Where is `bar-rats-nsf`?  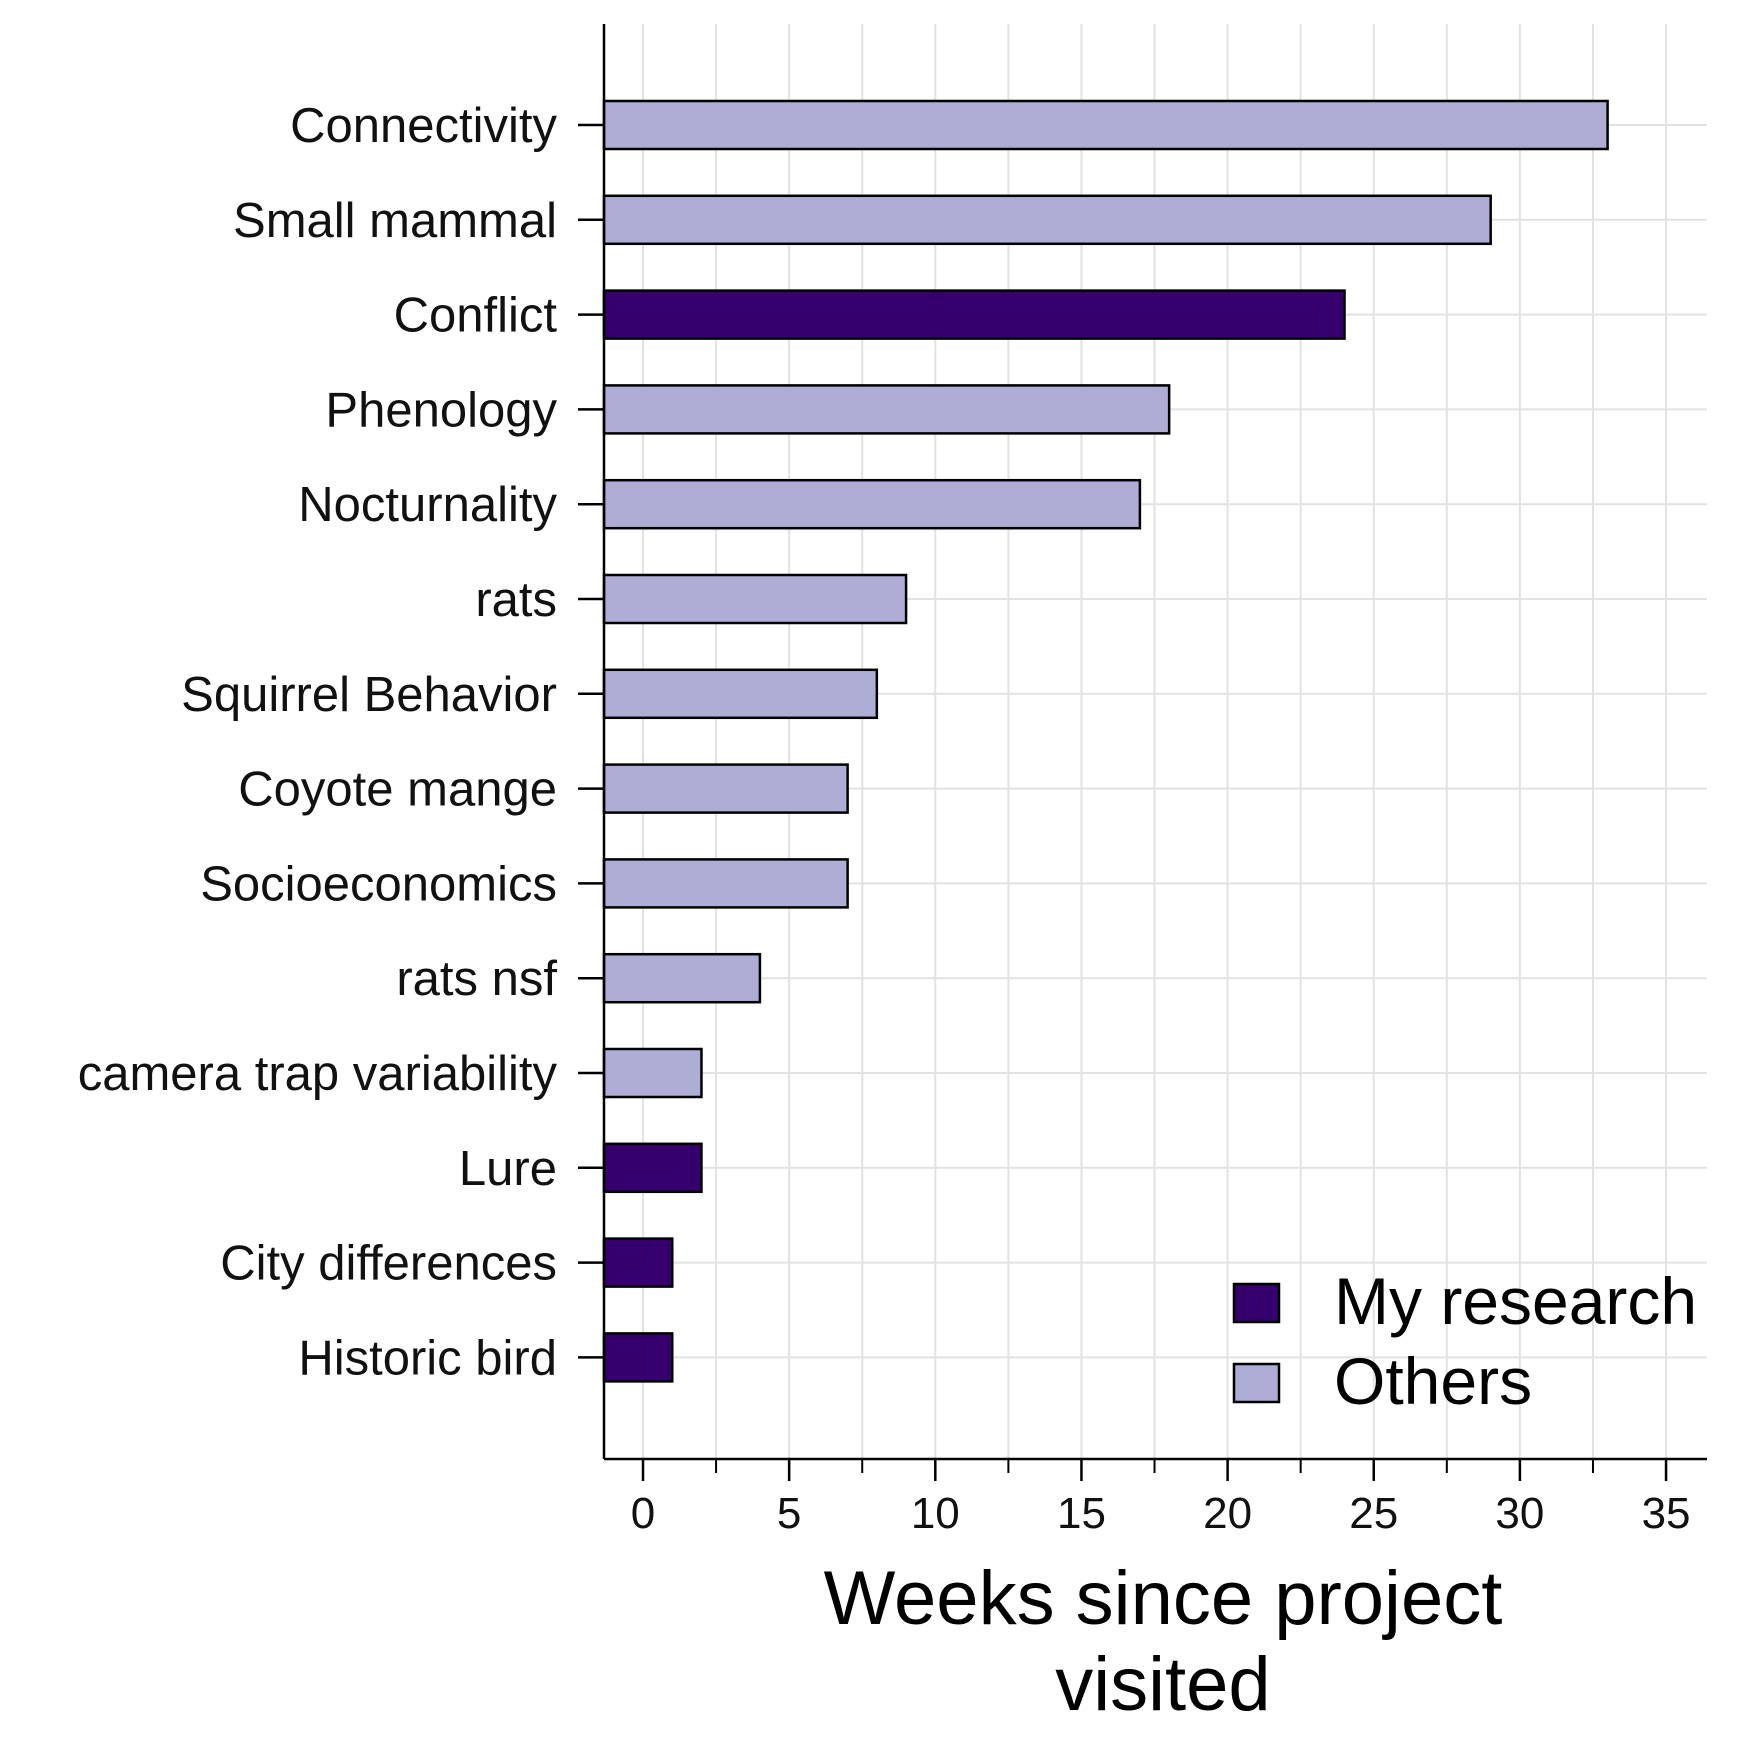
bar-rats-nsf is located at coordinates (682, 978).